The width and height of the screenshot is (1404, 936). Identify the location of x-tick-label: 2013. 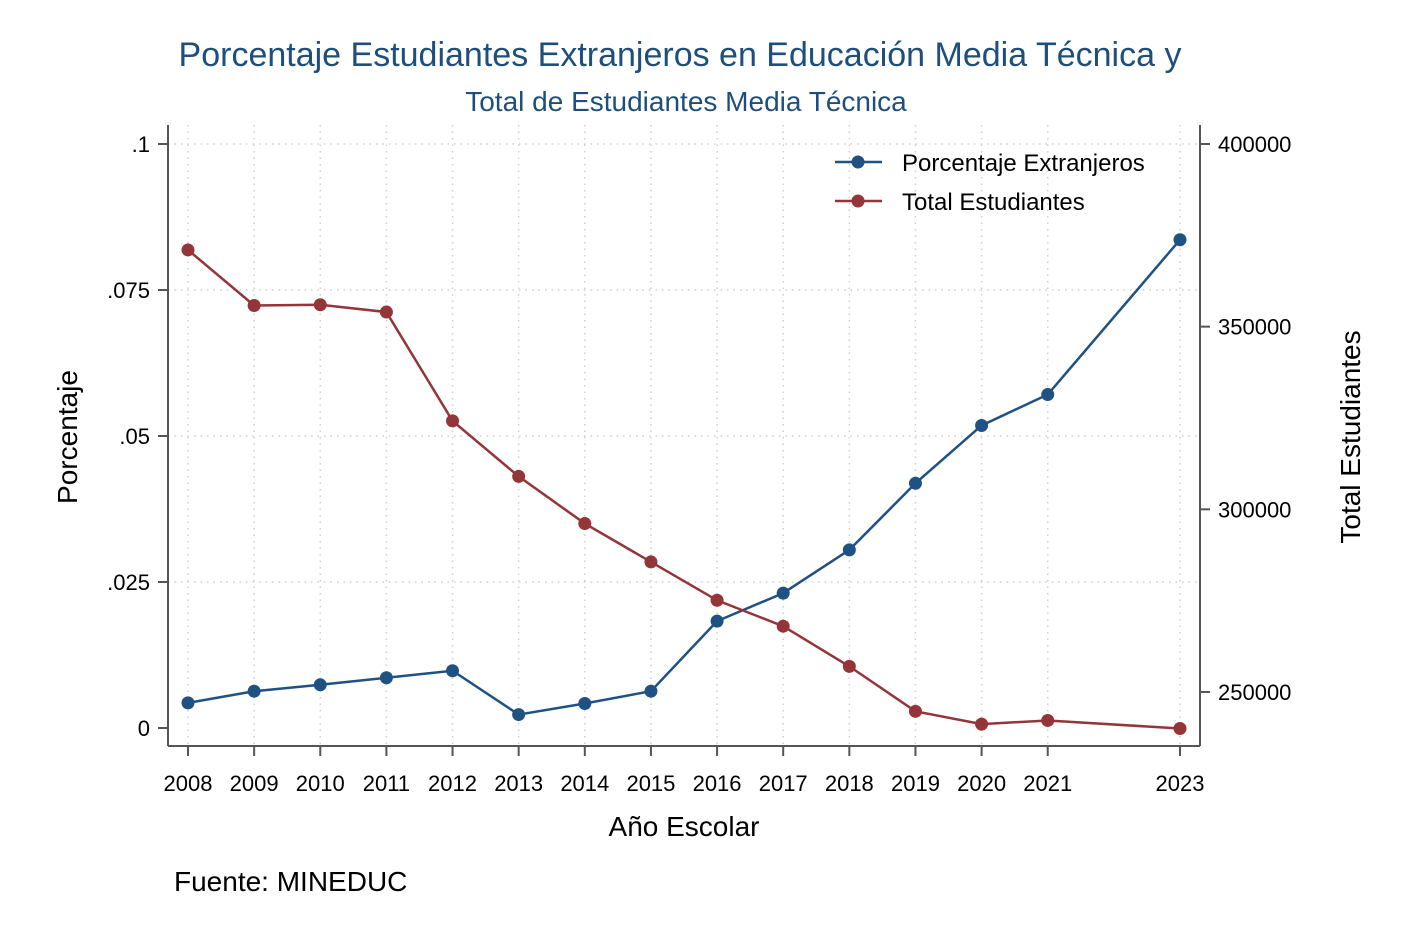
(518, 783).